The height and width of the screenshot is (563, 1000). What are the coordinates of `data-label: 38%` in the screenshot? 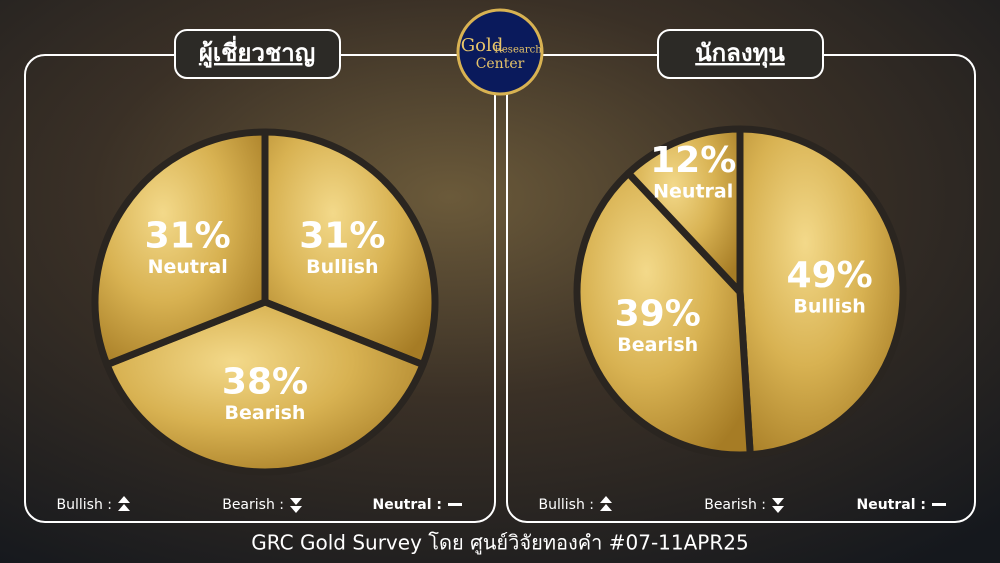 It's located at (265, 382).